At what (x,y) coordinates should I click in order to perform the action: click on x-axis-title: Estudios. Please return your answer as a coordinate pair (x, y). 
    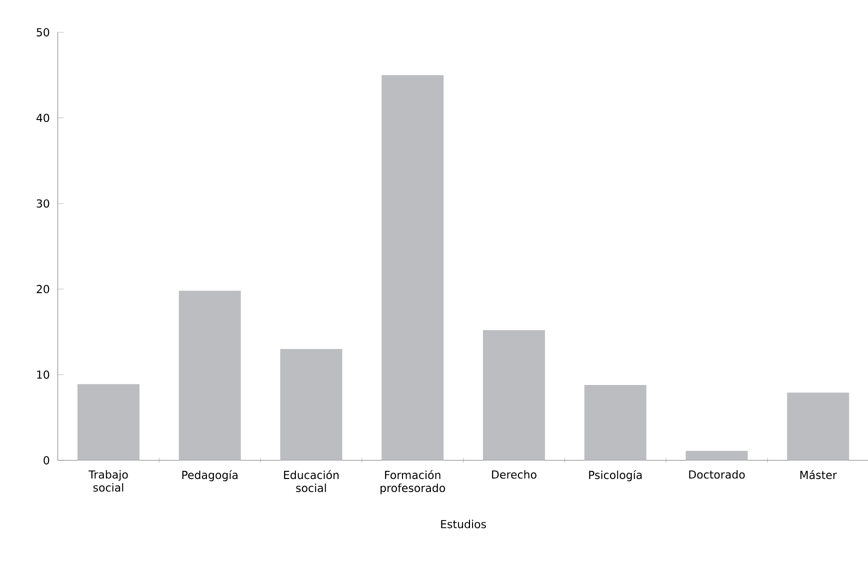
    Looking at the image, I should click on (463, 524).